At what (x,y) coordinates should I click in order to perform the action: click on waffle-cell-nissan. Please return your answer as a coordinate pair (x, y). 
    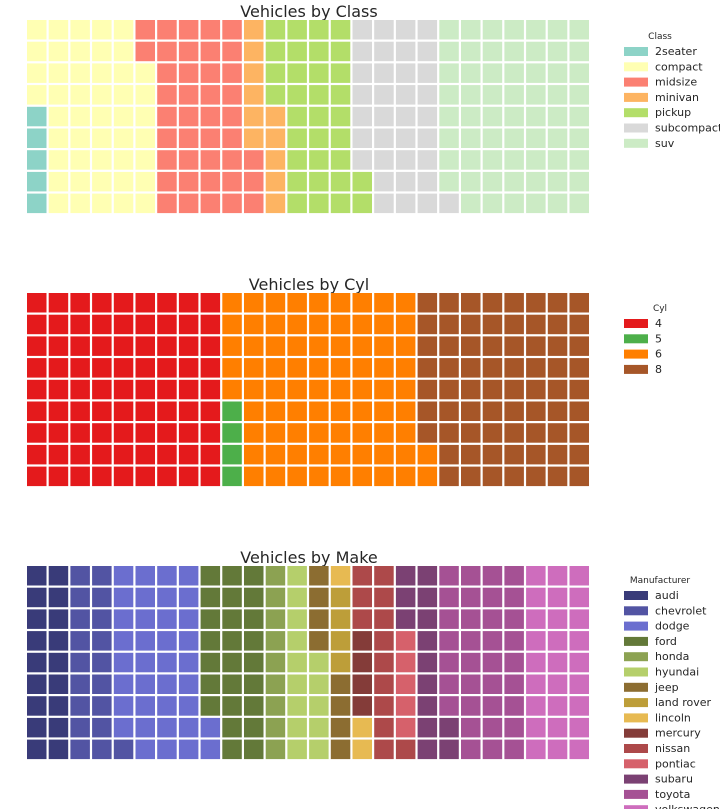
    Looking at the image, I should click on (384, 619).